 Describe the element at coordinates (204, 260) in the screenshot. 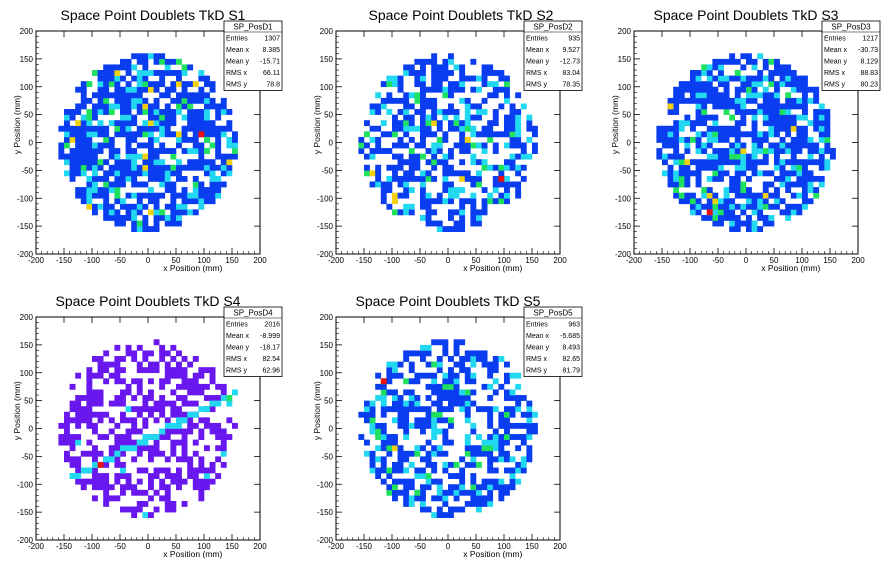

I see `x-tick-label: 100` at that location.